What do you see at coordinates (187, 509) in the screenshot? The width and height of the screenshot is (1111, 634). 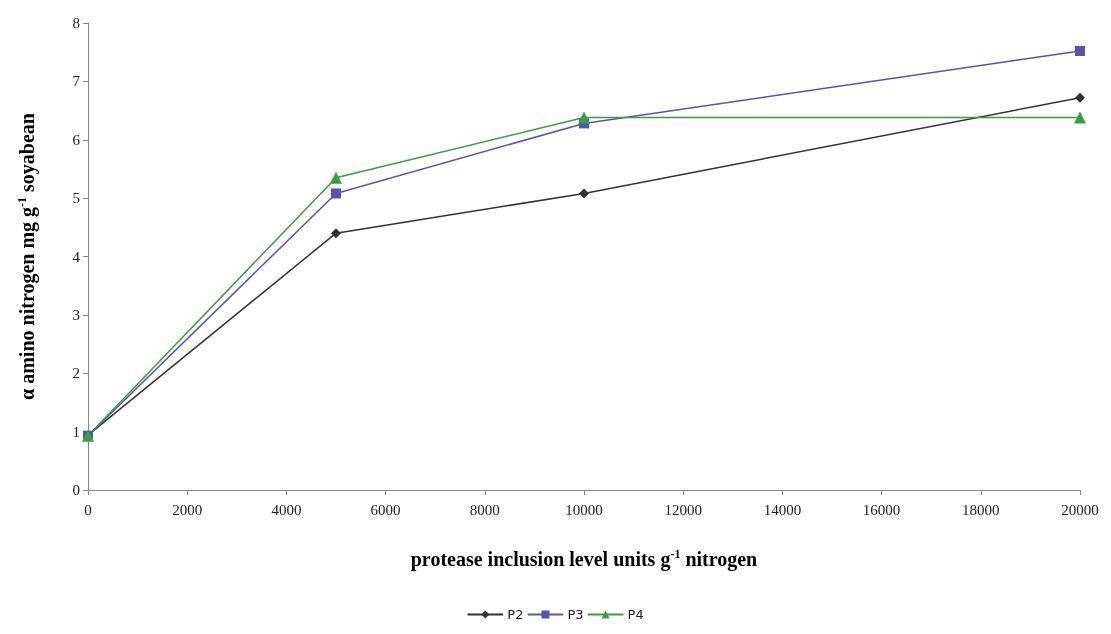 I see `x-tick-label: 2000` at bounding box center [187, 509].